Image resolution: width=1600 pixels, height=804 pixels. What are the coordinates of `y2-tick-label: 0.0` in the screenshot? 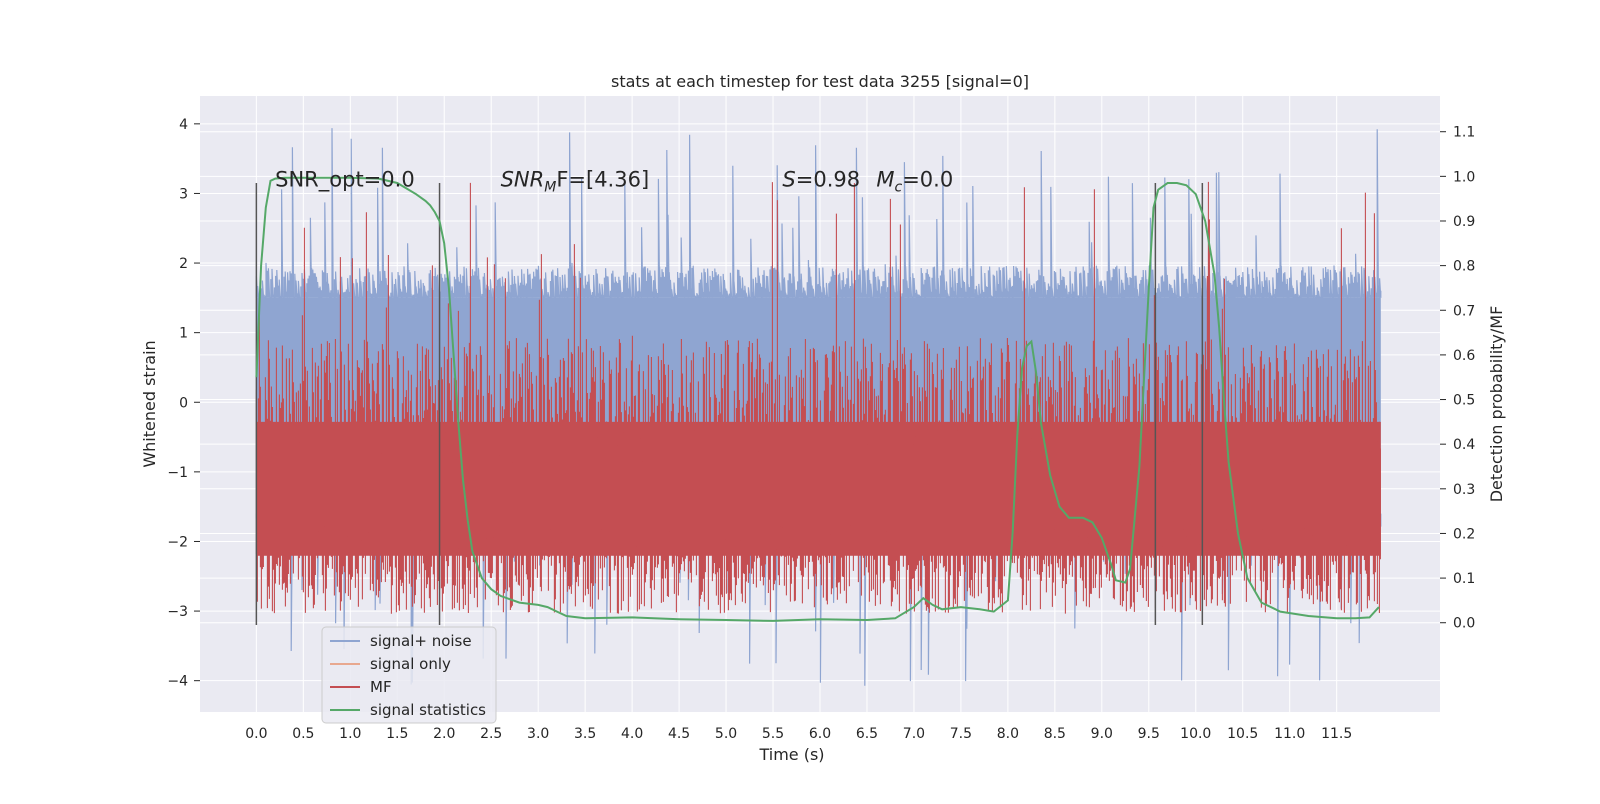 It's located at (1464, 624).